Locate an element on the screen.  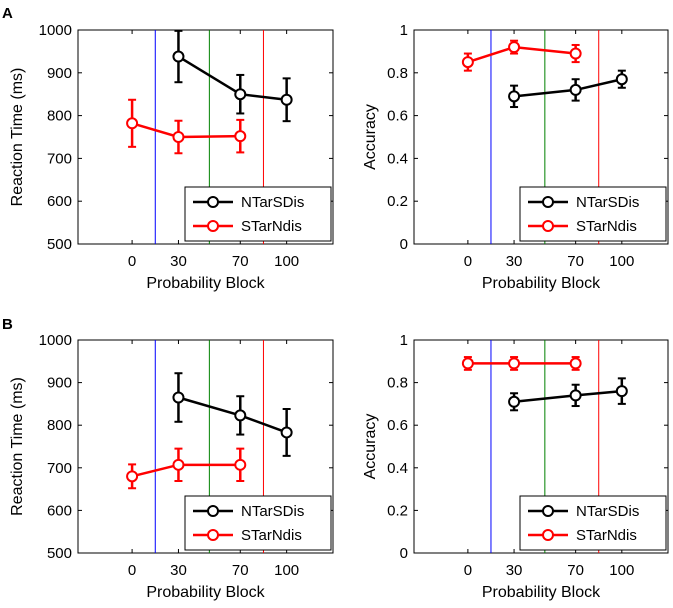
y-tick-label: 900 is located at coordinates (59, 383).